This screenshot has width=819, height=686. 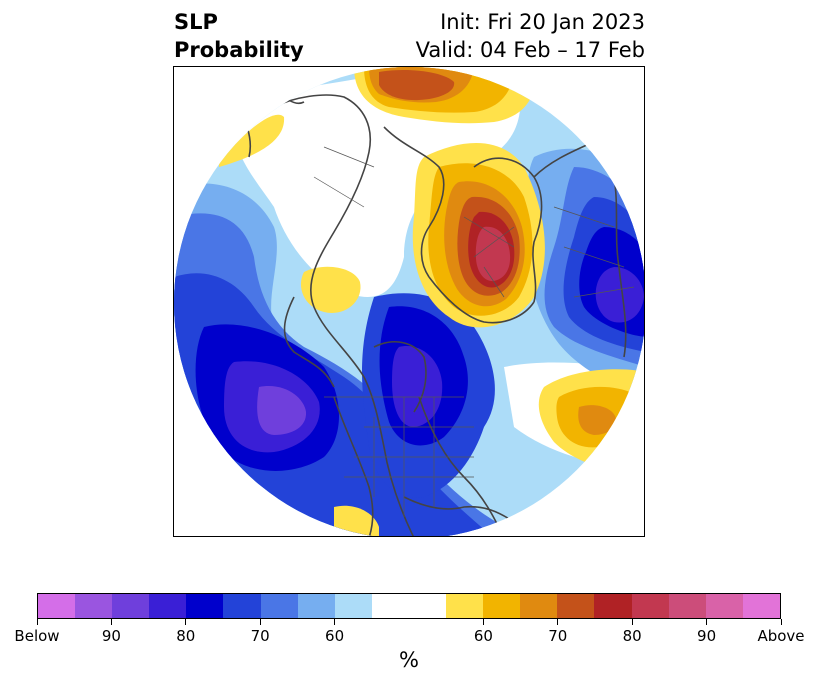 What do you see at coordinates (409, 660) in the screenshot?
I see `colorbar-unit: %` at bounding box center [409, 660].